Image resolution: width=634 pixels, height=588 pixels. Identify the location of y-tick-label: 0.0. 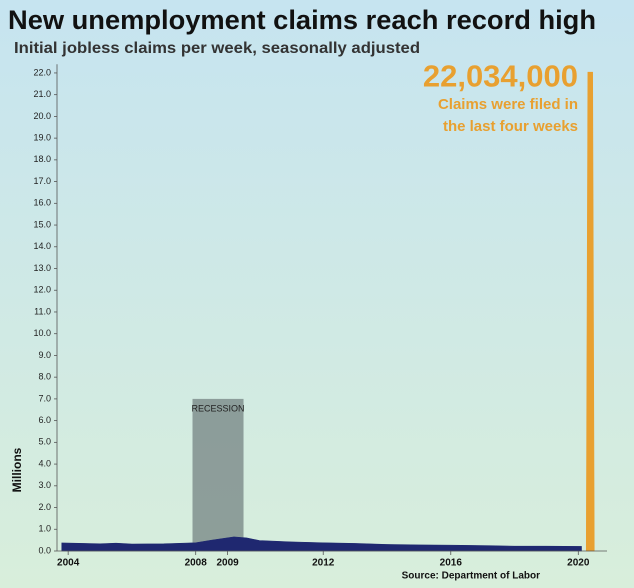
(44, 550).